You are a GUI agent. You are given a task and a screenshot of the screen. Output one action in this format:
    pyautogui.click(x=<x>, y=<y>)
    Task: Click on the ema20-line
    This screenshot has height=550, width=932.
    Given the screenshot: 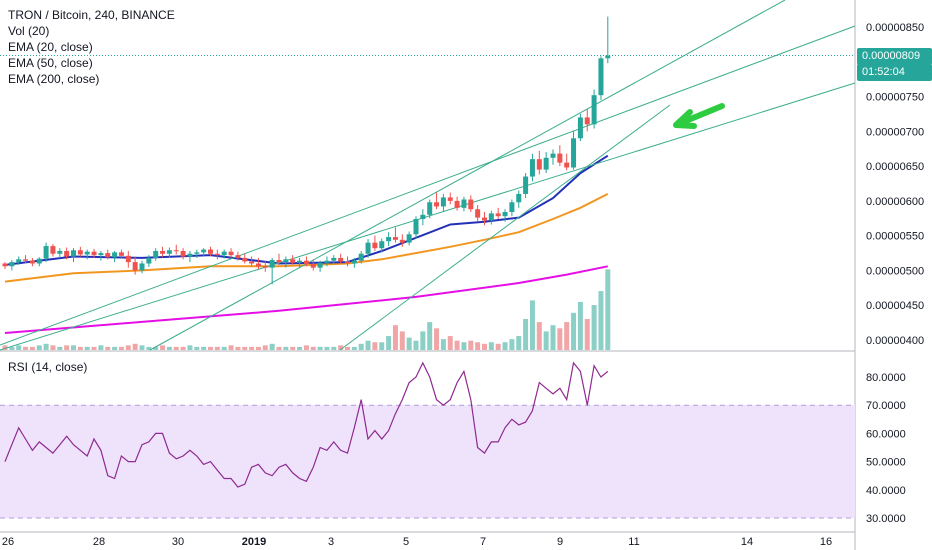 What is the action you would take?
    pyautogui.click(x=306, y=210)
    